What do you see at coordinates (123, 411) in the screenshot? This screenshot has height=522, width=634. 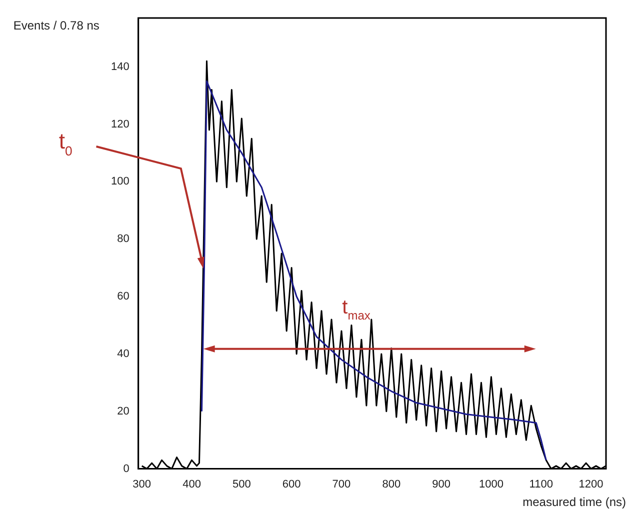 I see `y-tick-label: 20` at bounding box center [123, 411].